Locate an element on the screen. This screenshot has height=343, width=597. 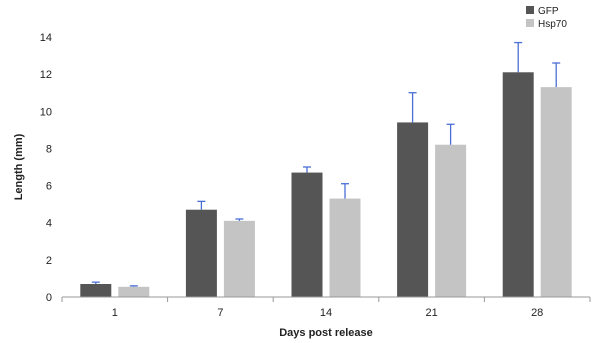
x-axis-ticks: 1 7 14 21 28 is located at coordinates (326, 308).